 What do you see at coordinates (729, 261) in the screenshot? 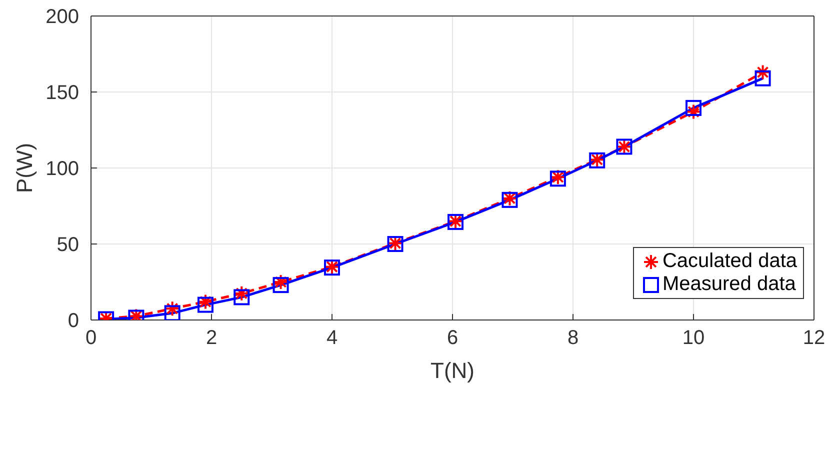
I see `legend-label: Caculated data` at bounding box center [729, 261].